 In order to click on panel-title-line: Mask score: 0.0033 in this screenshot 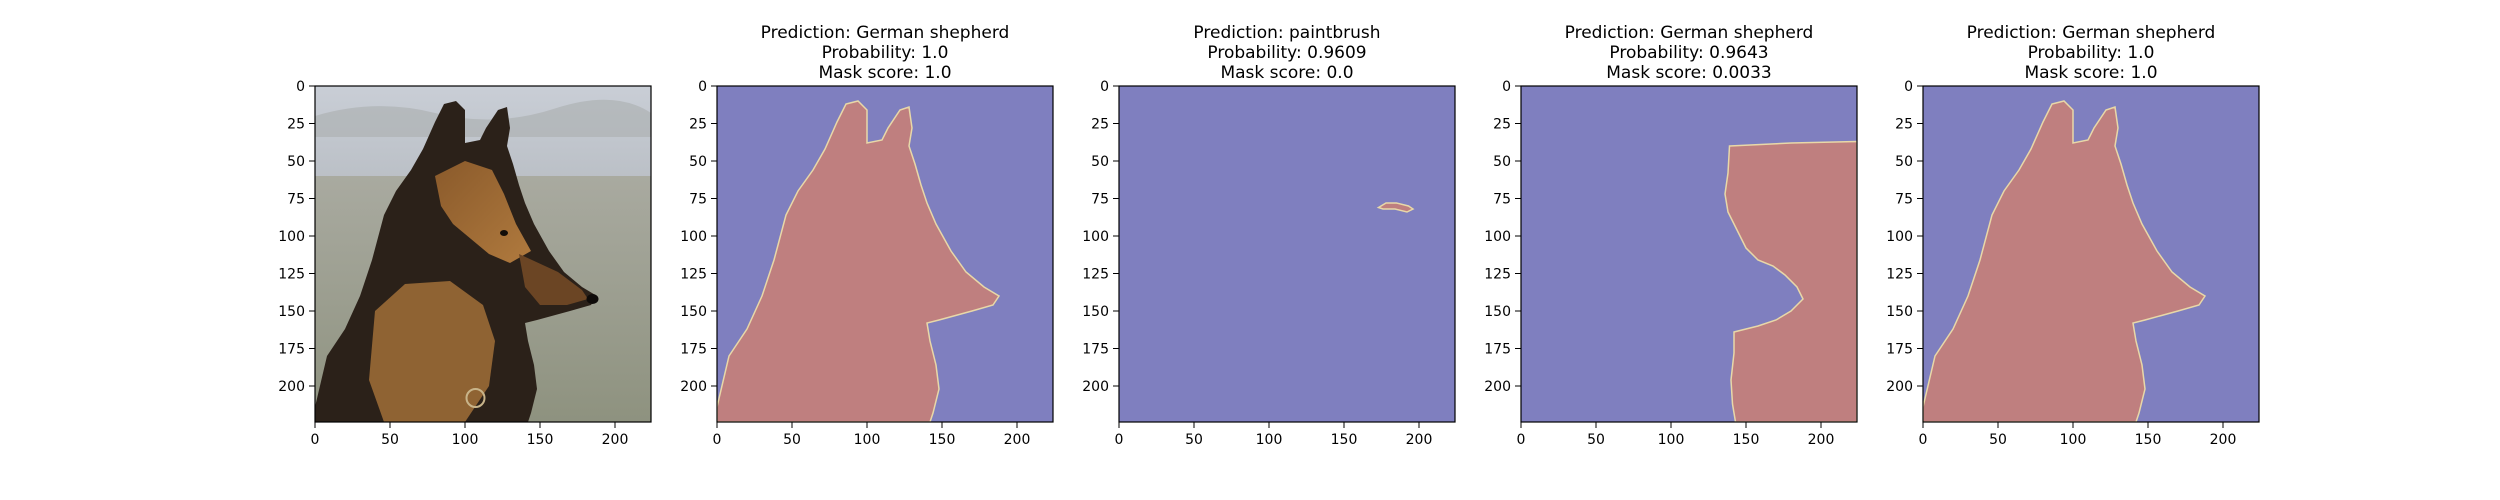, I will do `click(1688, 73)`.